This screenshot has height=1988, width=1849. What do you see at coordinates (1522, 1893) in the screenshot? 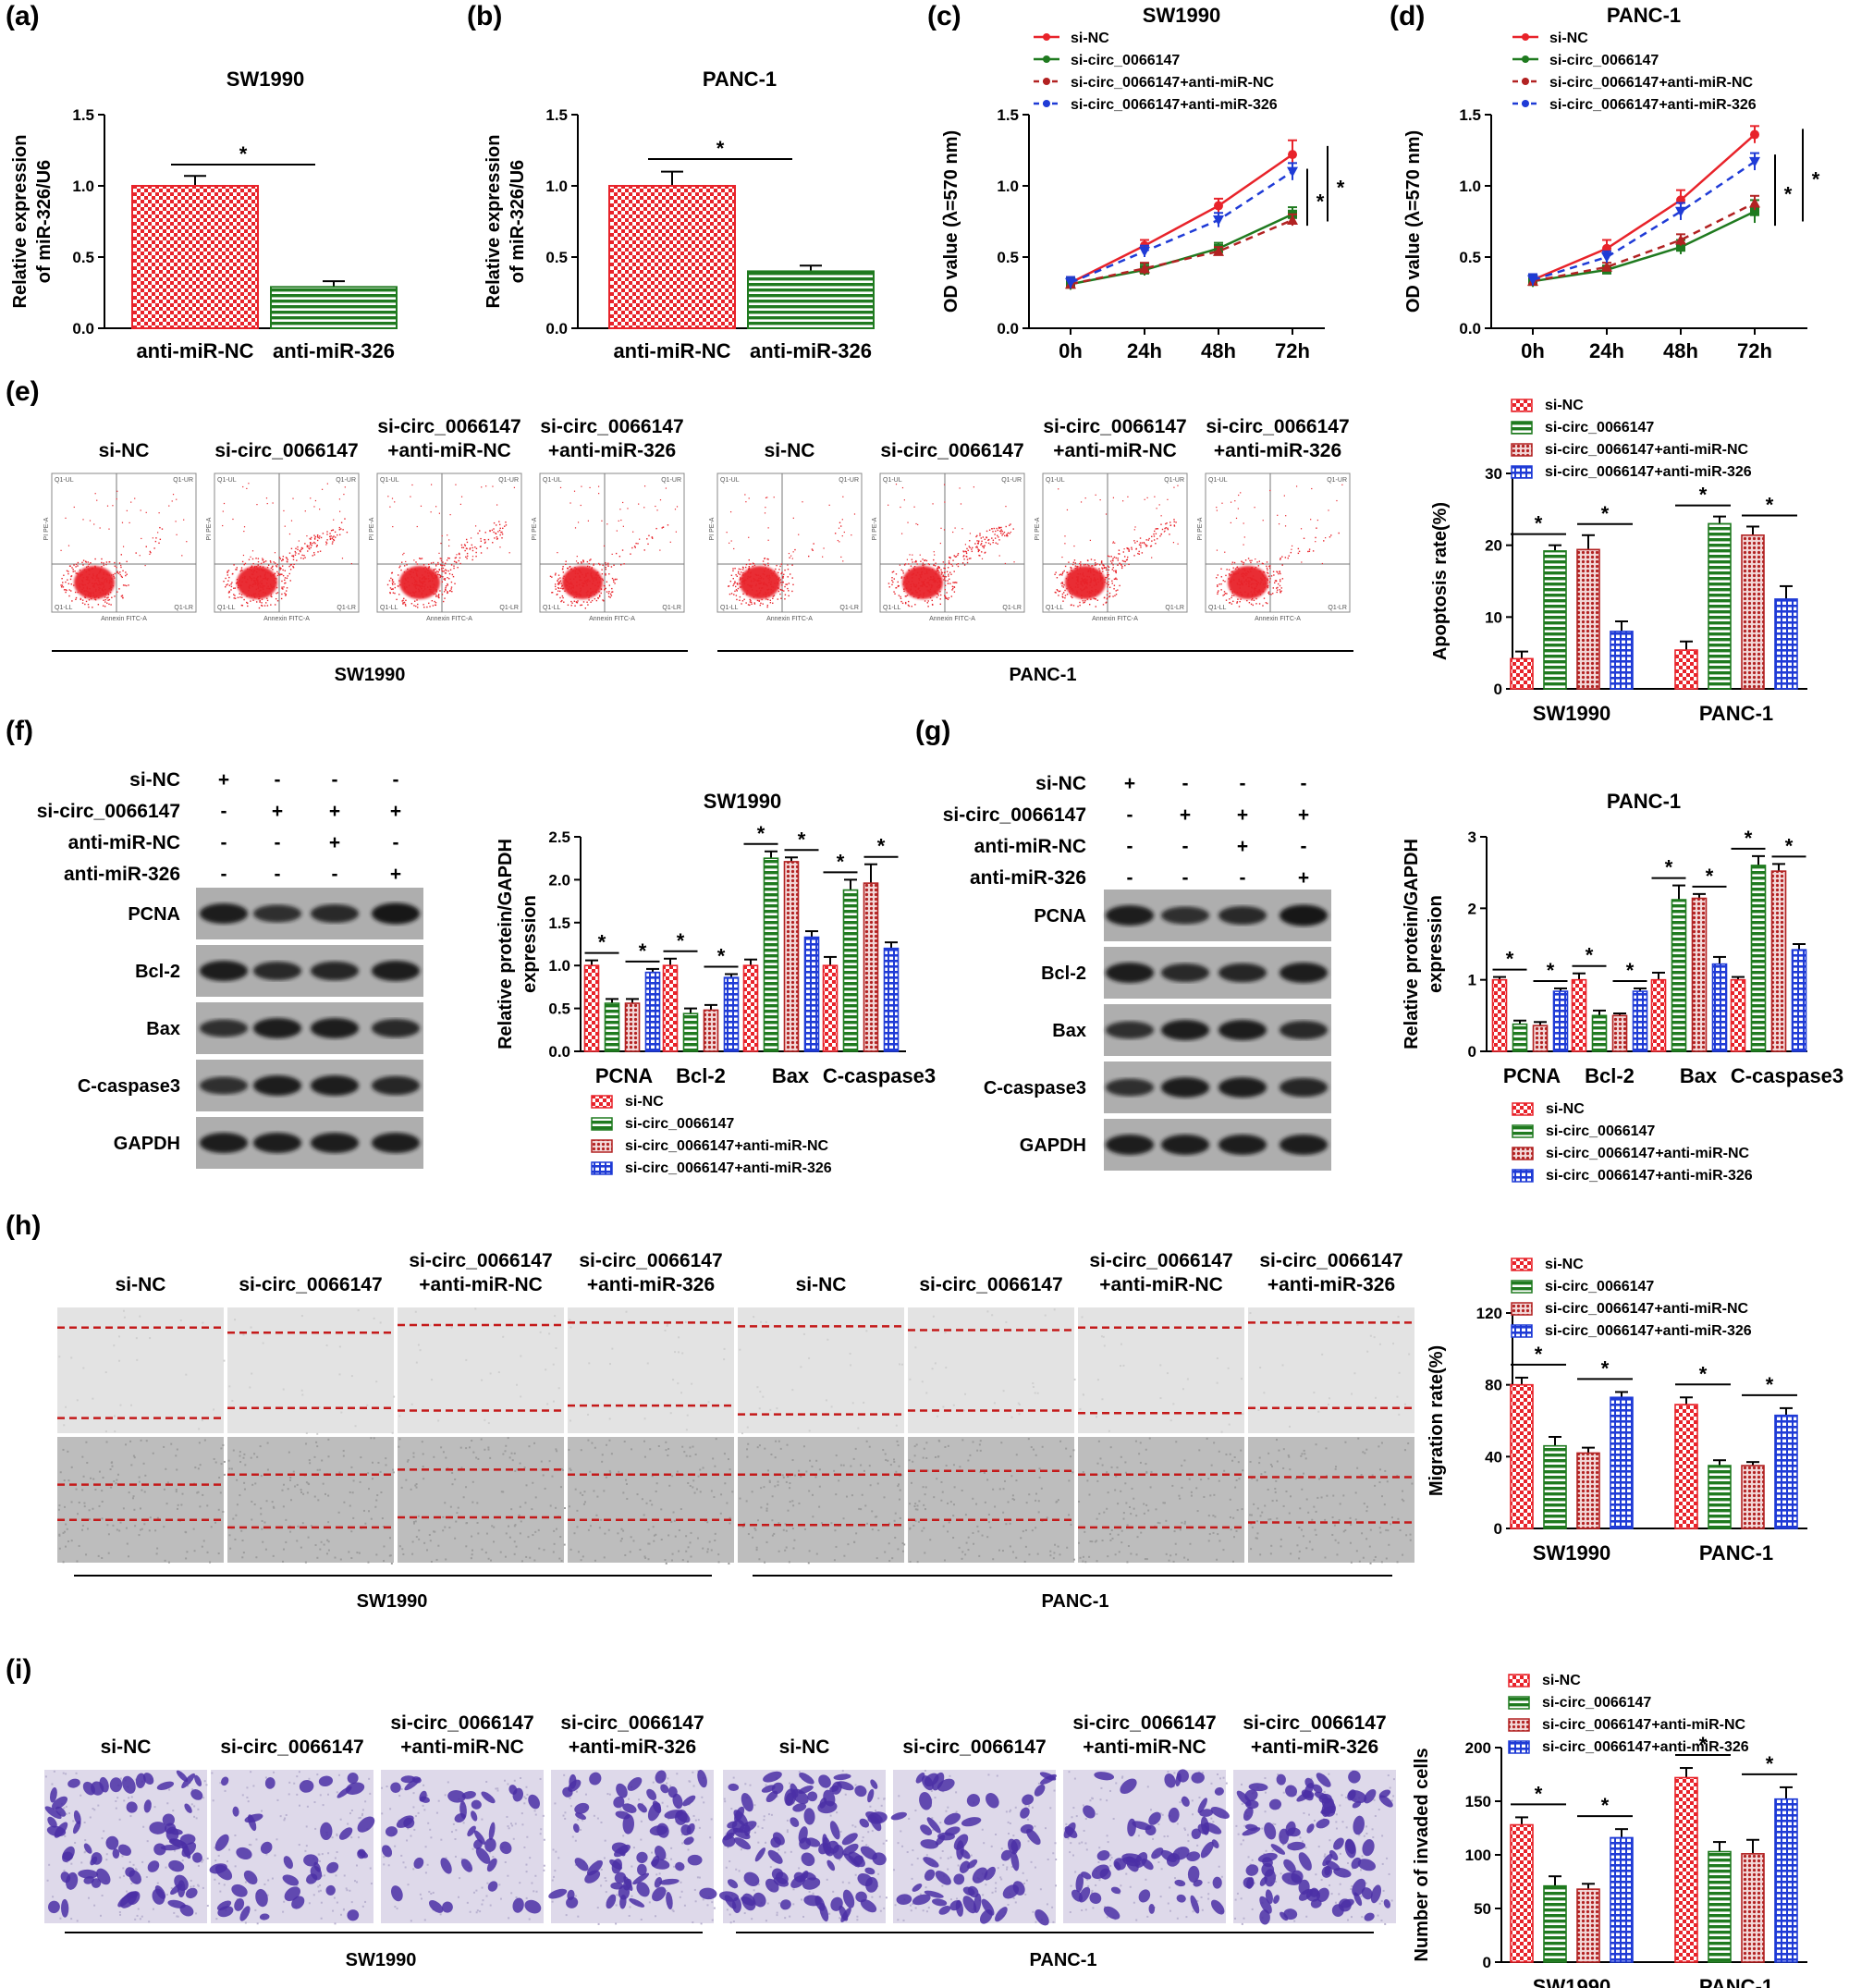
I see `chart-i-bar` at bounding box center [1522, 1893].